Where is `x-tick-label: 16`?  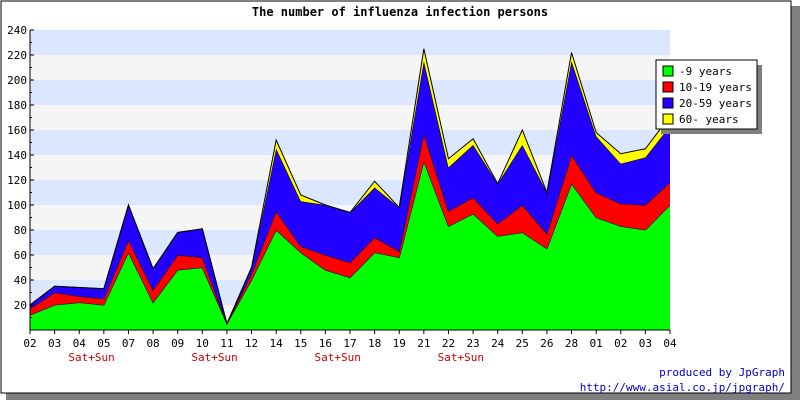
x-tick-label: 16 is located at coordinates (325, 343).